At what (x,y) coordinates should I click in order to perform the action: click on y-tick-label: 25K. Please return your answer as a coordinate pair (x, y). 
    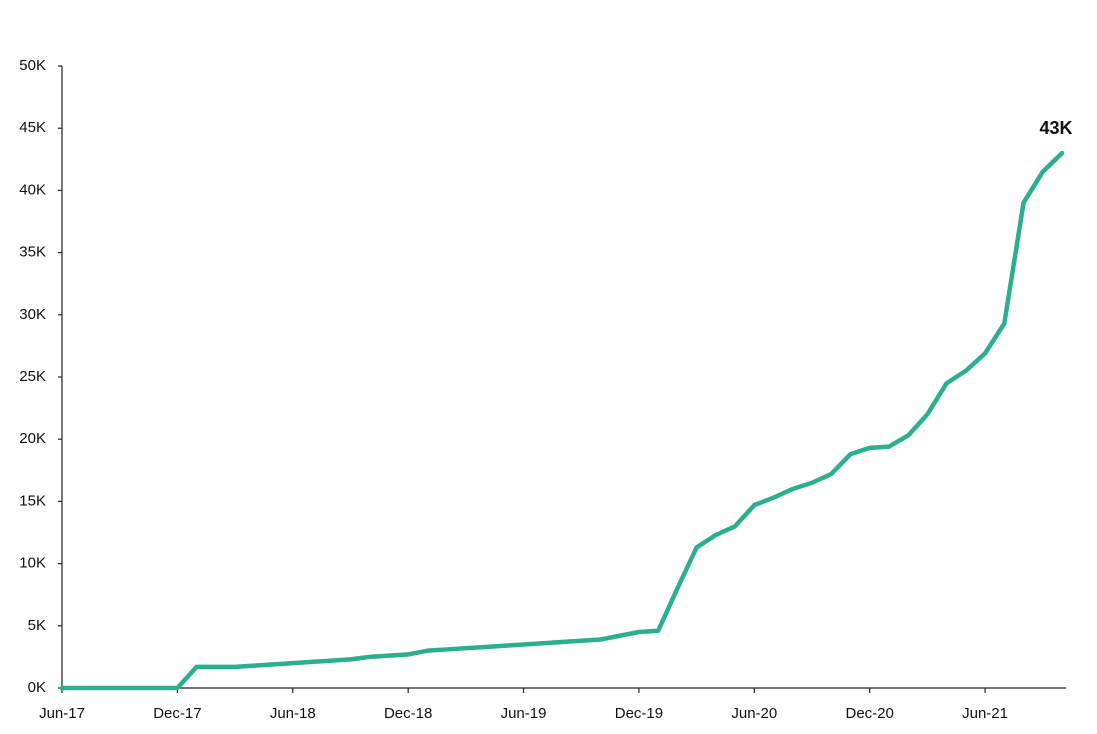
    Looking at the image, I should click on (32, 376).